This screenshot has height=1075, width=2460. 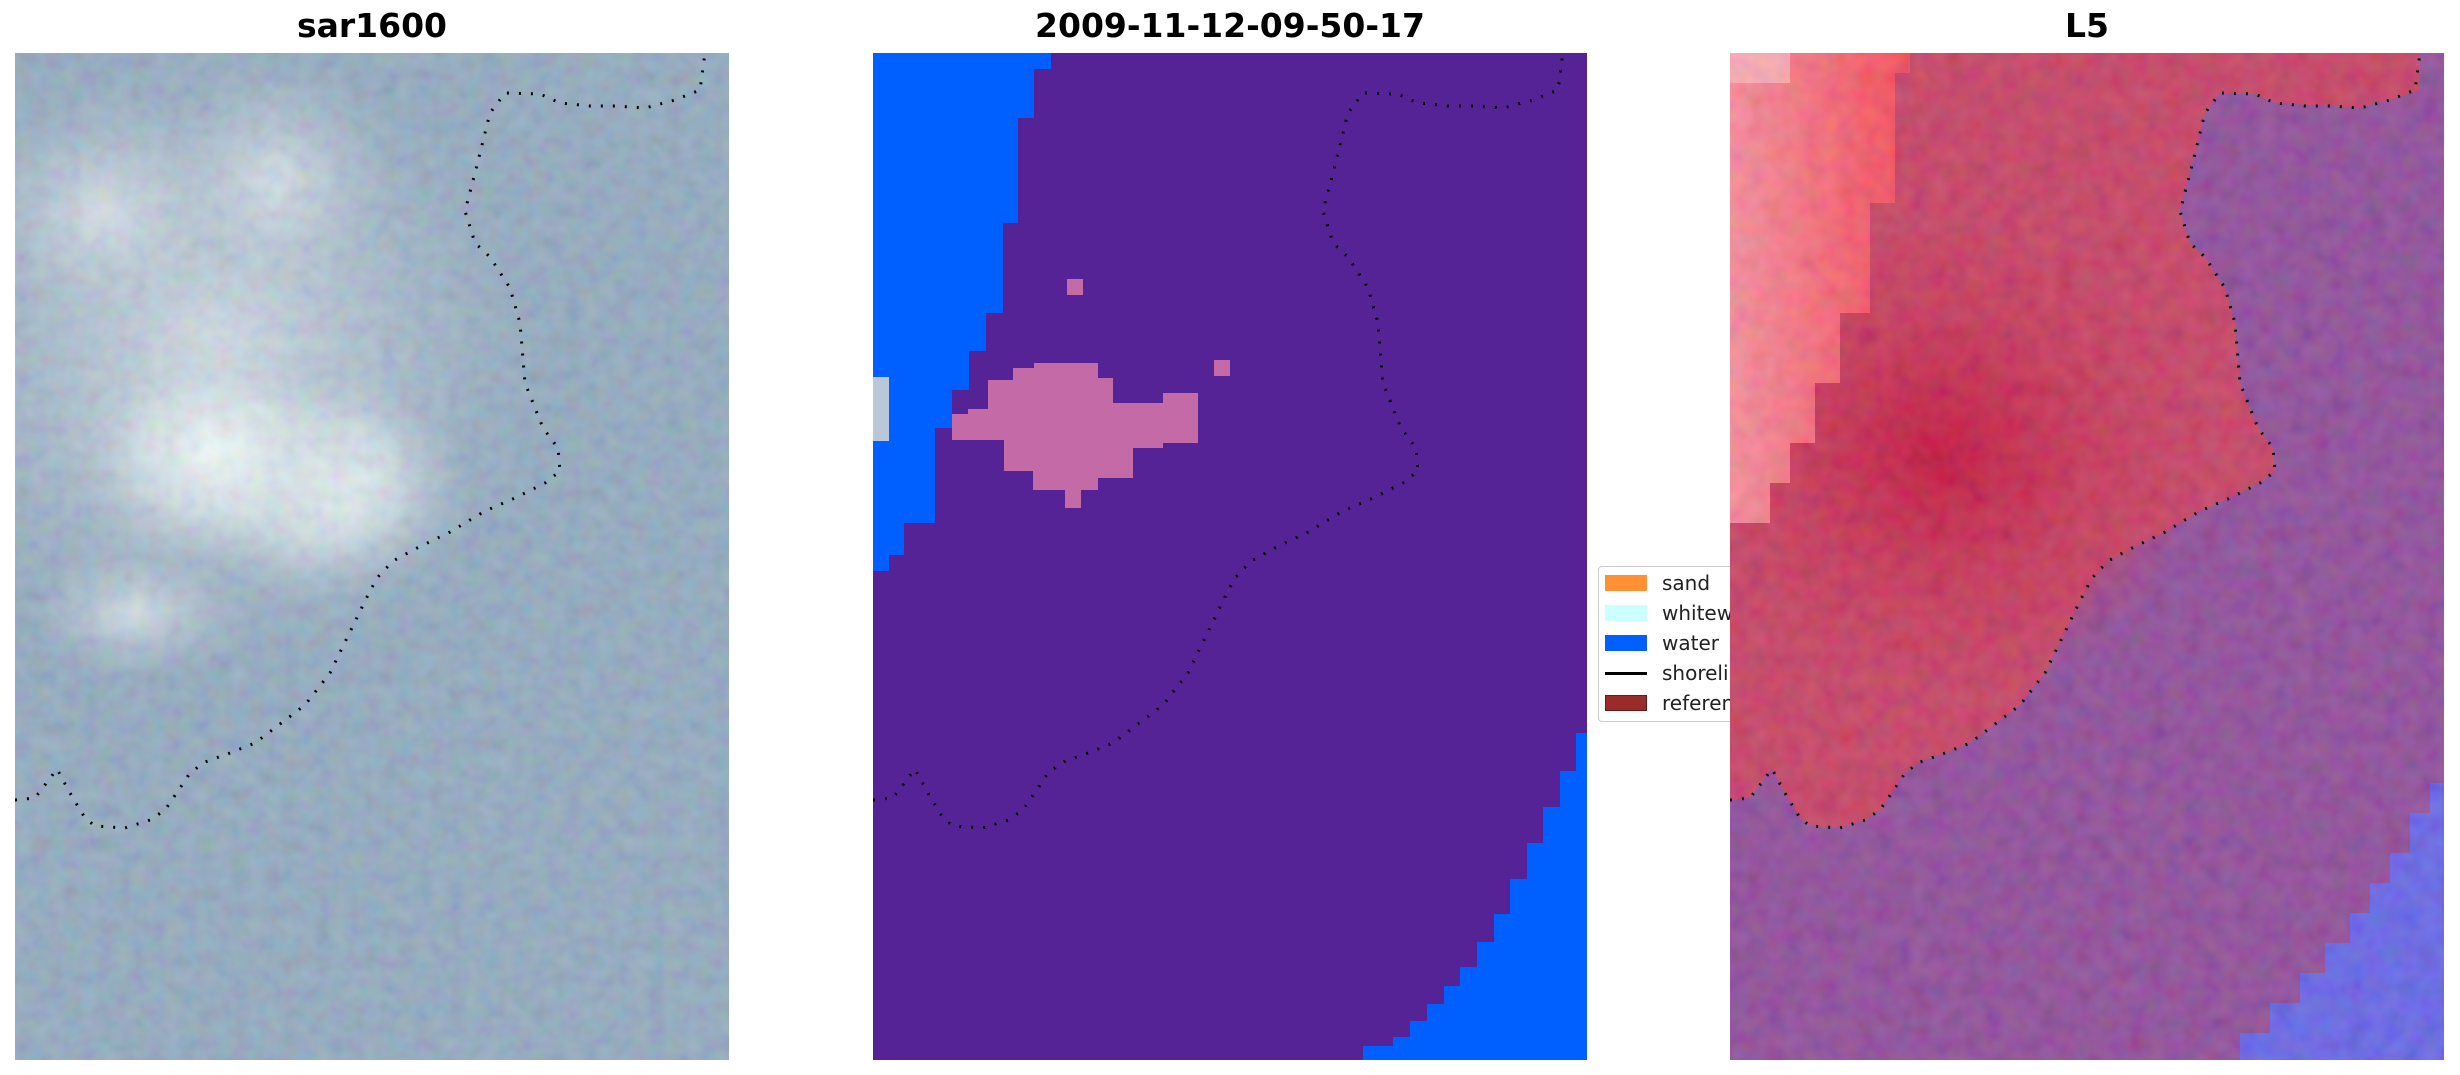 I want to click on legend-item-water: water, so click(x=1662, y=643).